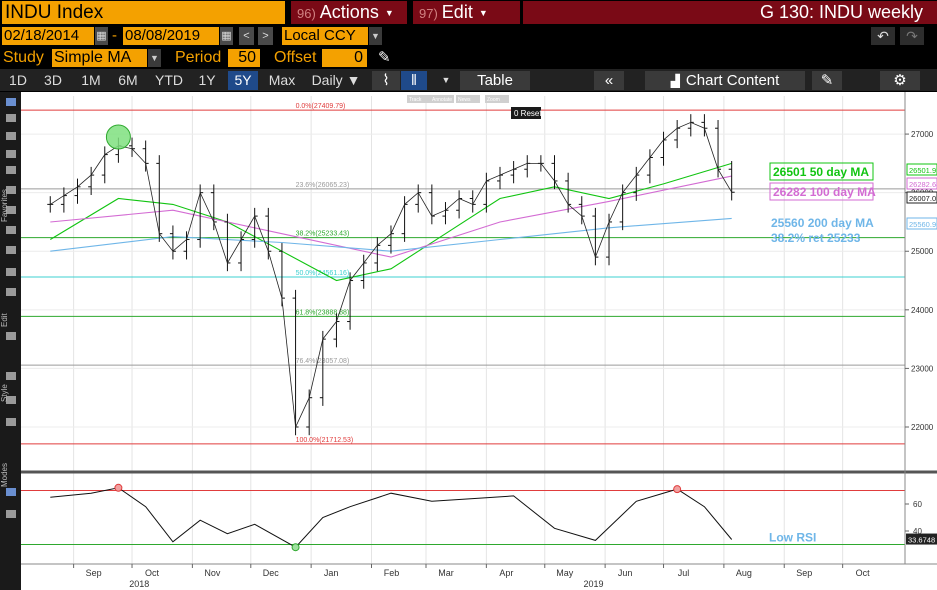 Image resolution: width=937 pixels, height=590 pixels. Describe the element at coordinates (11, 118) in the screenshot. I see `pen-tool-icon` at that location.